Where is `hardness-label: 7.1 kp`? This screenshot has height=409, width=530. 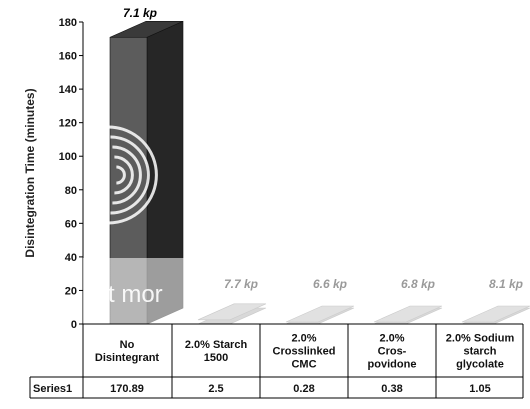 hardness-label: 7.1 kp is located at coordinates (140, 13).